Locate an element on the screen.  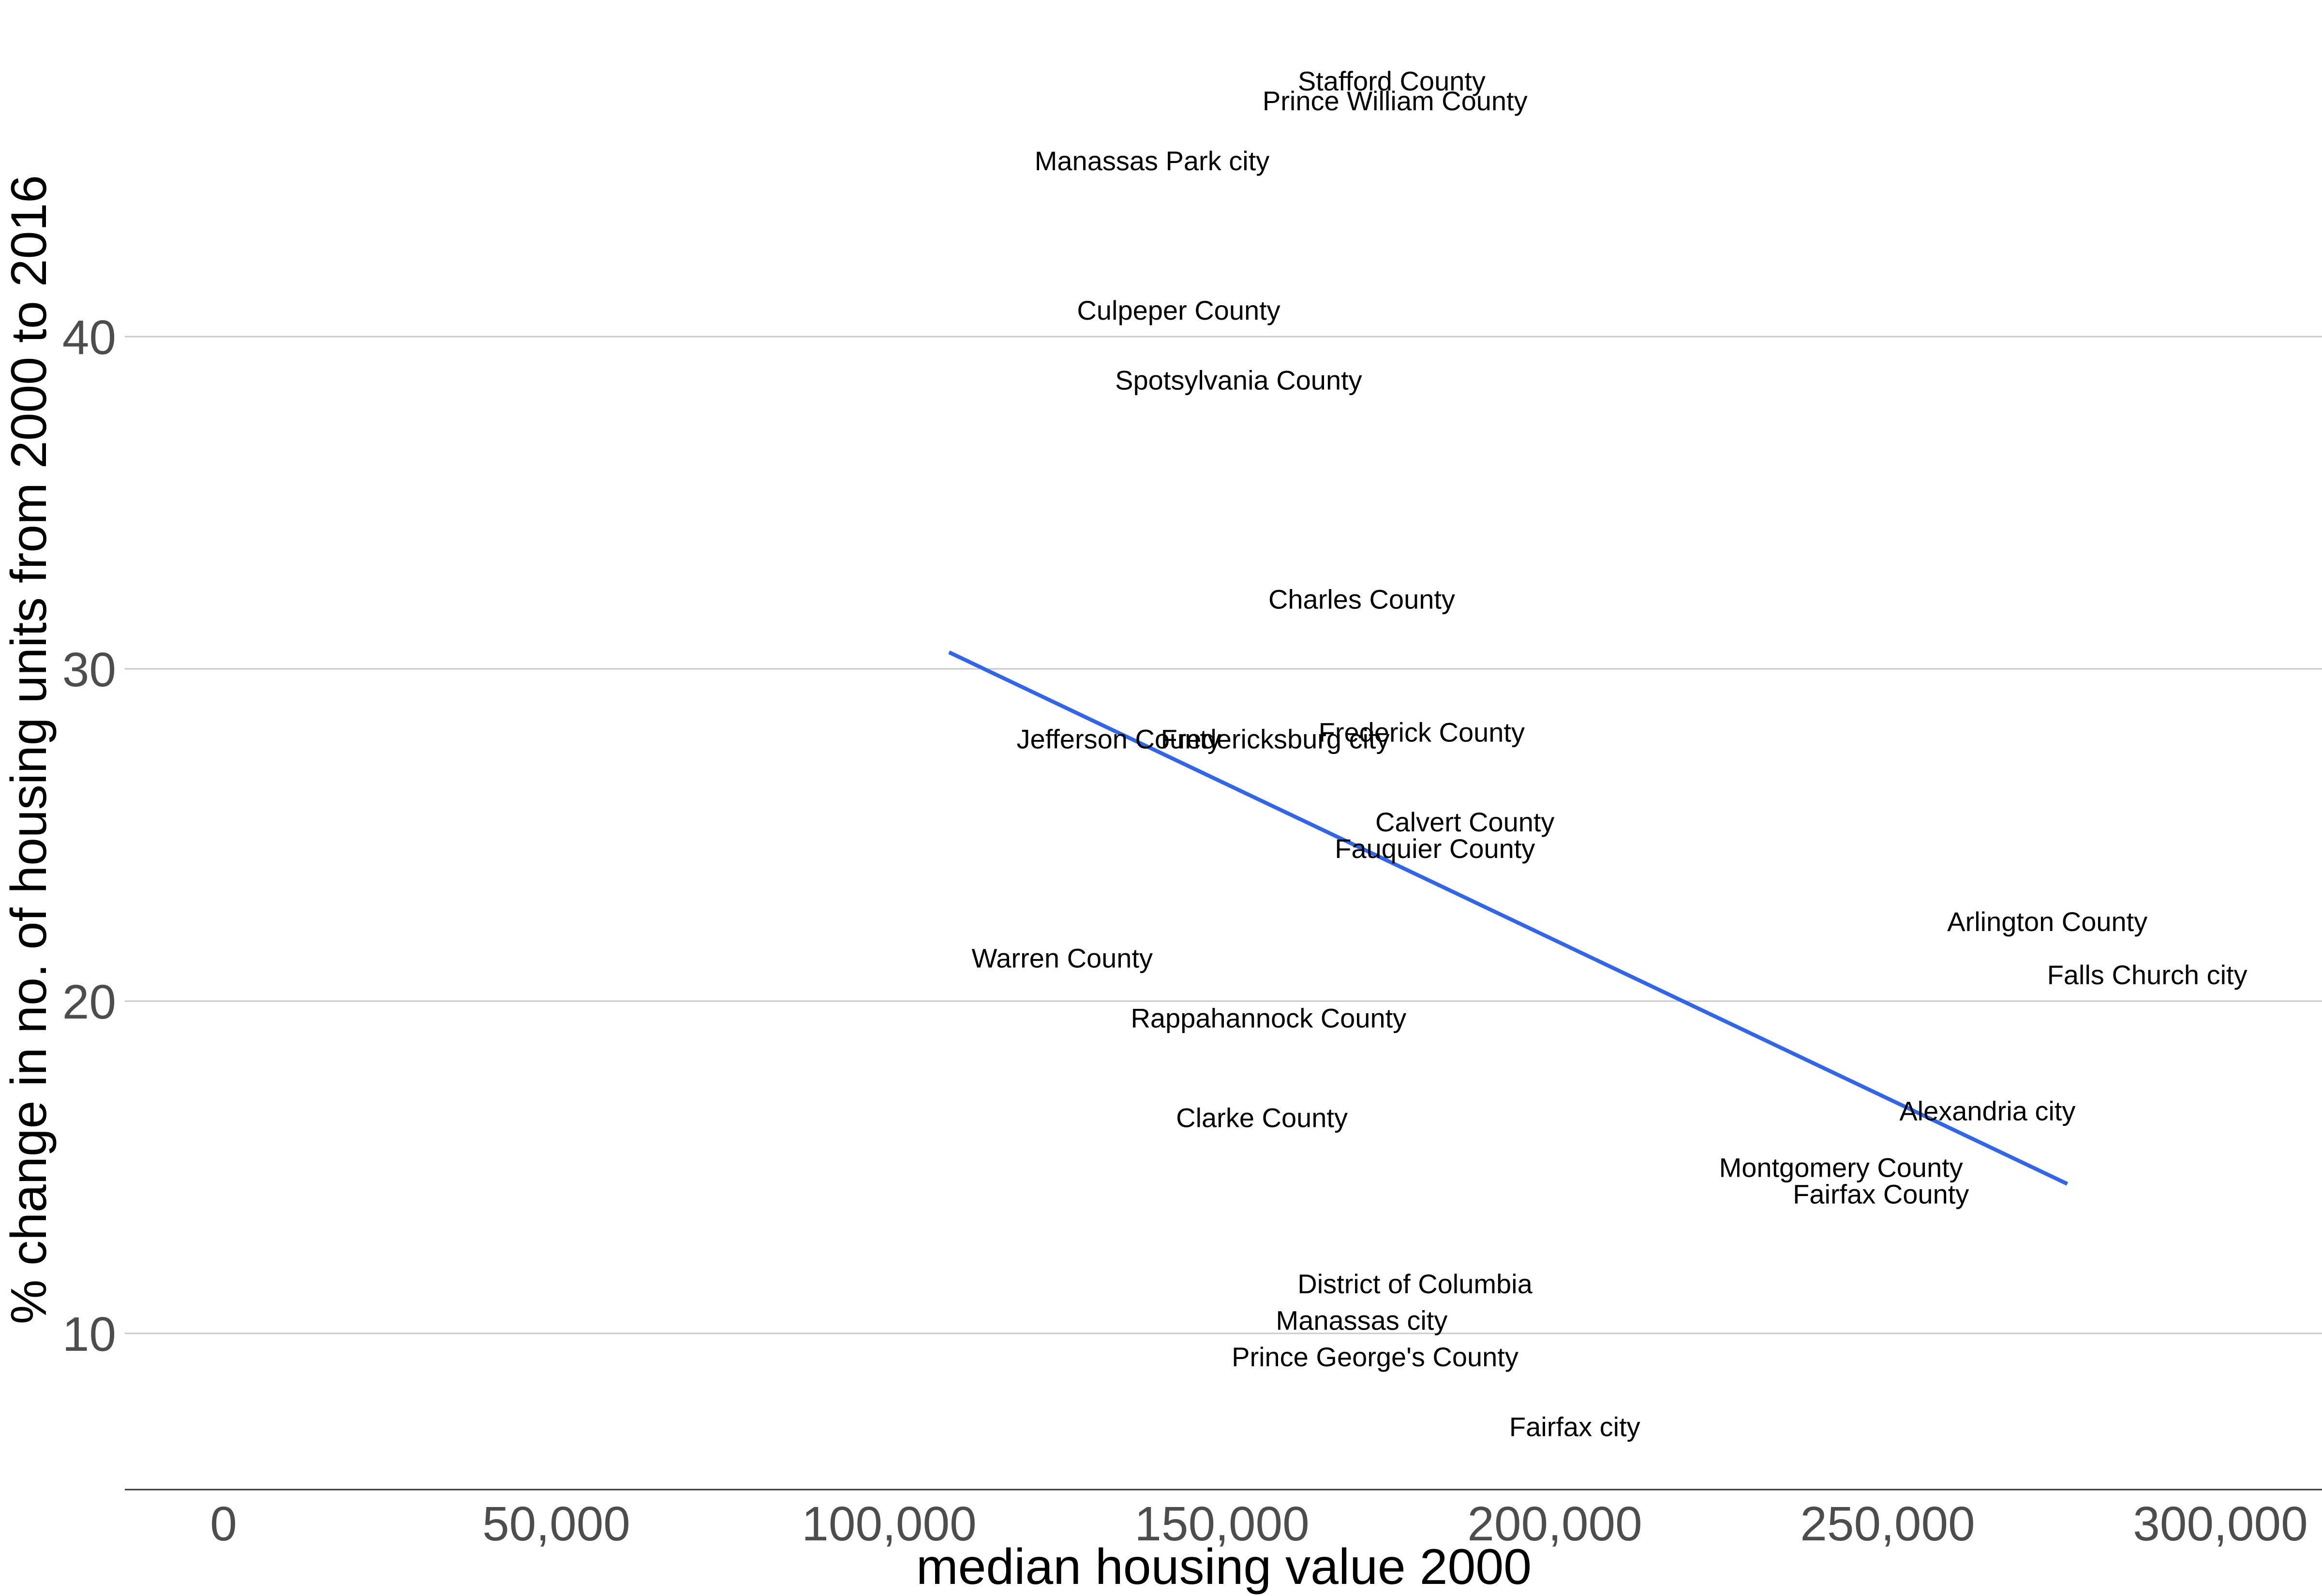
point-label: Manassas city is located at coordinates (1362, 1320).